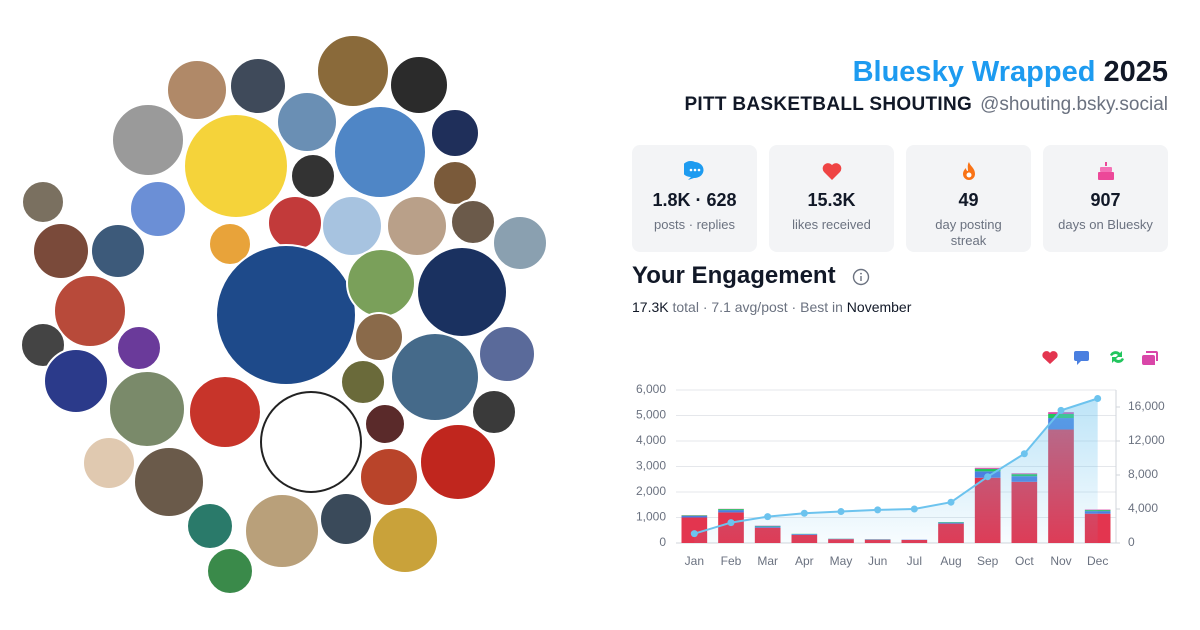 The image size is (1200, 630). Describe the element at coordinates (1135, 72) in the screenshot. I see `year: 2025` at that location.